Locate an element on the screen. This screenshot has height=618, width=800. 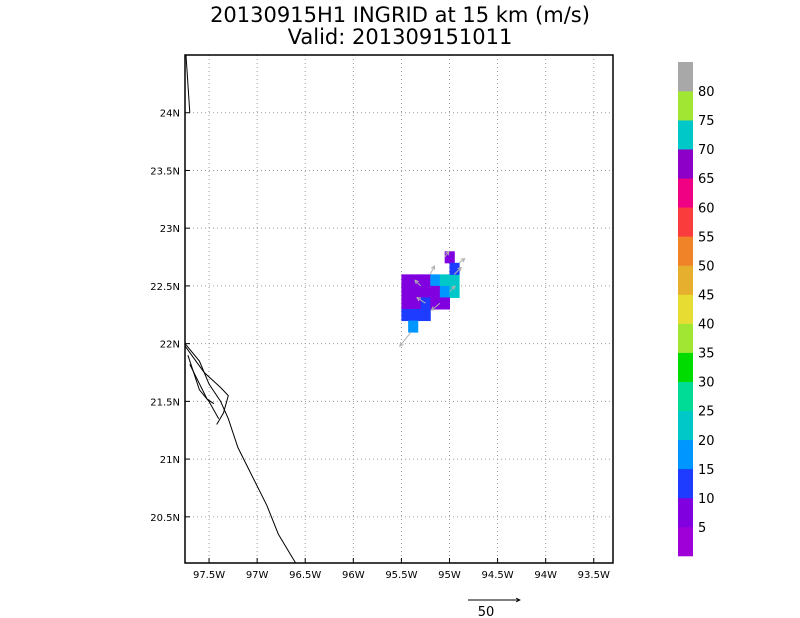
wind-speed-cells is located at coordinates (430, 292).